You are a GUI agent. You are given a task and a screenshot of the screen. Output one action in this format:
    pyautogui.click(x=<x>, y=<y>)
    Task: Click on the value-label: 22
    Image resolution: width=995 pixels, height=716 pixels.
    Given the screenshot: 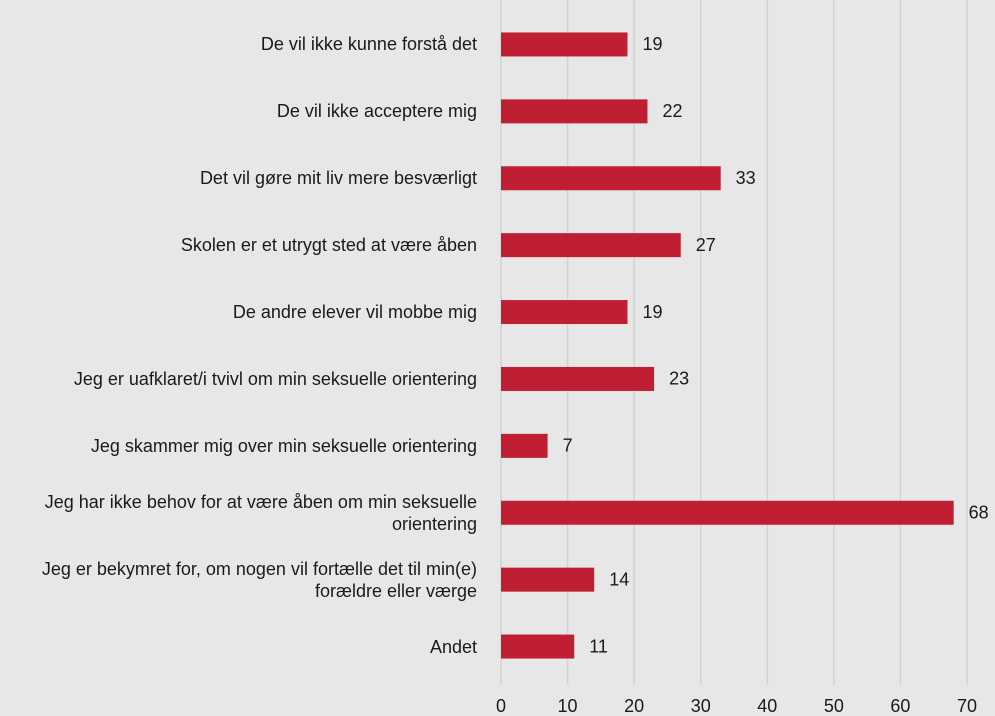 What is the action you would take?
    pyautogui.click(x=672, y=111)
    